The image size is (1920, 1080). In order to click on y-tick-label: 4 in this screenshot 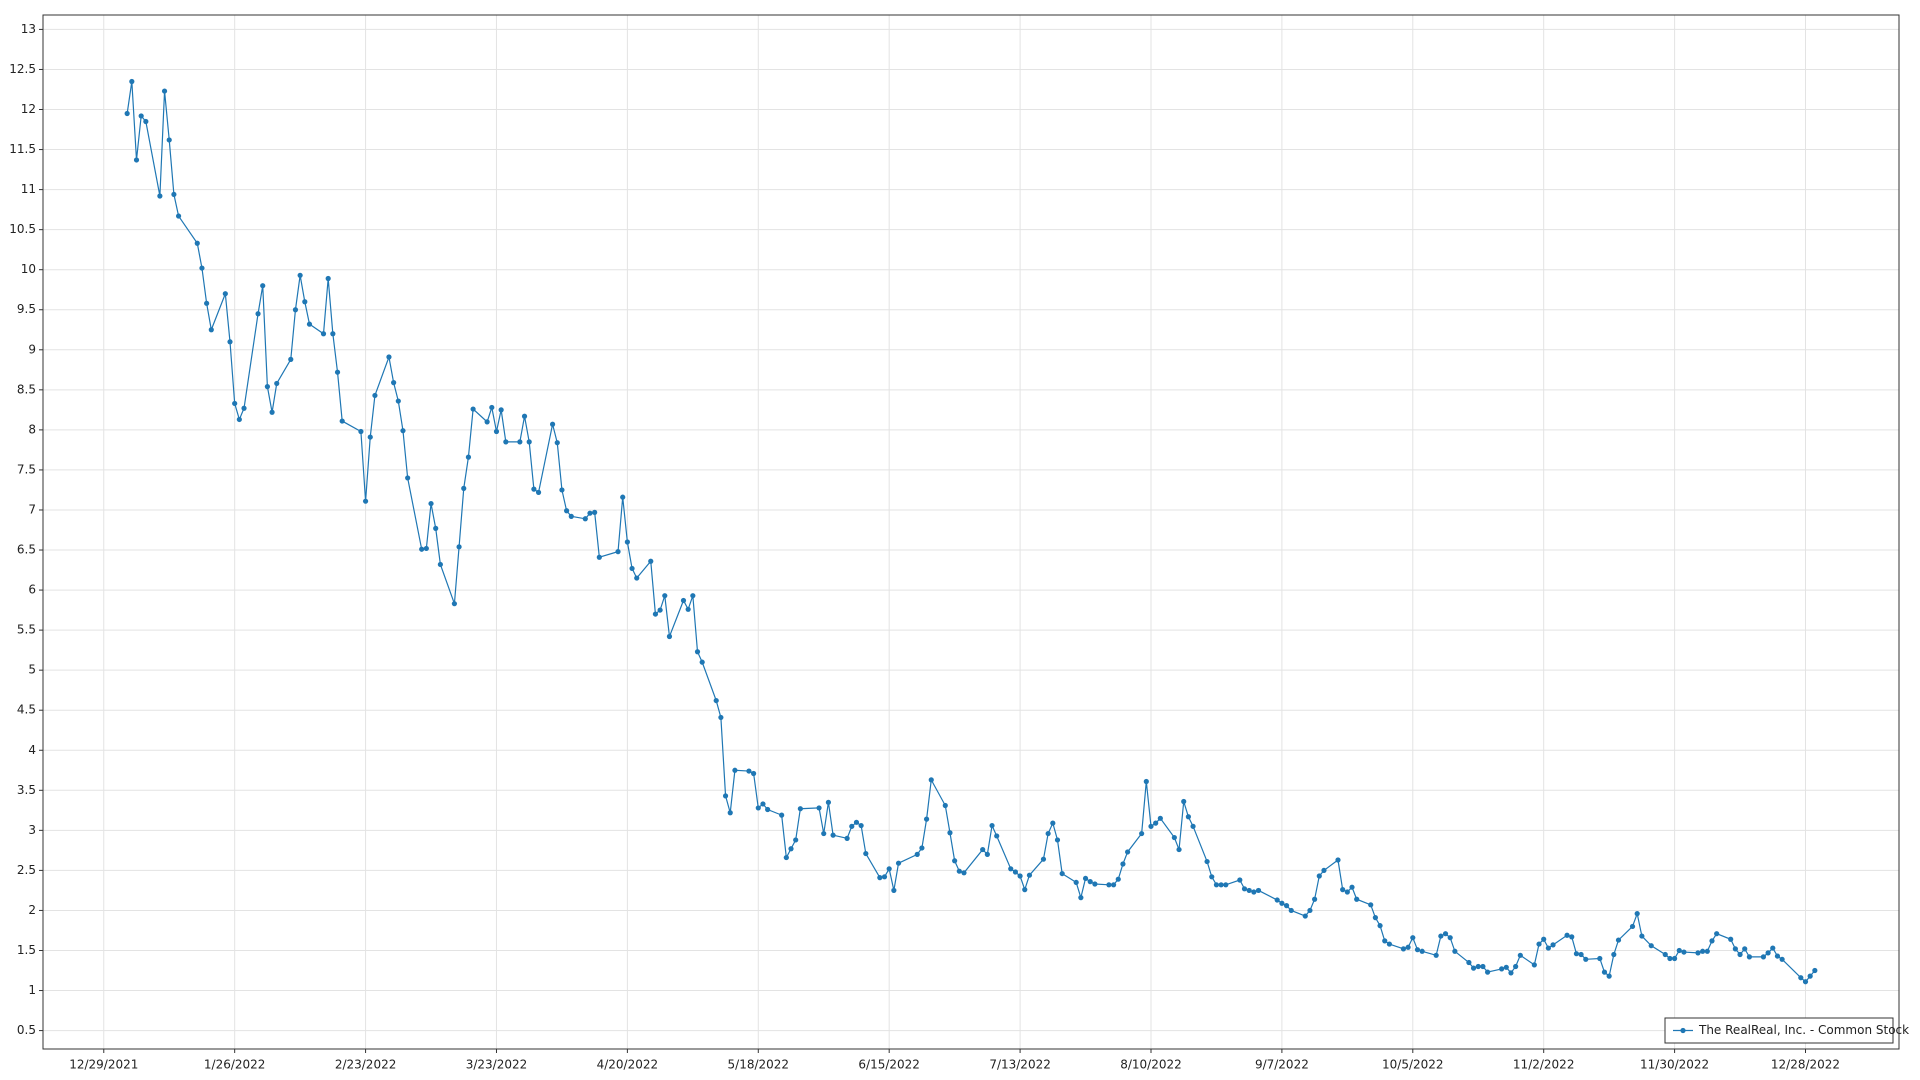, I will do `click(32, 750)`.